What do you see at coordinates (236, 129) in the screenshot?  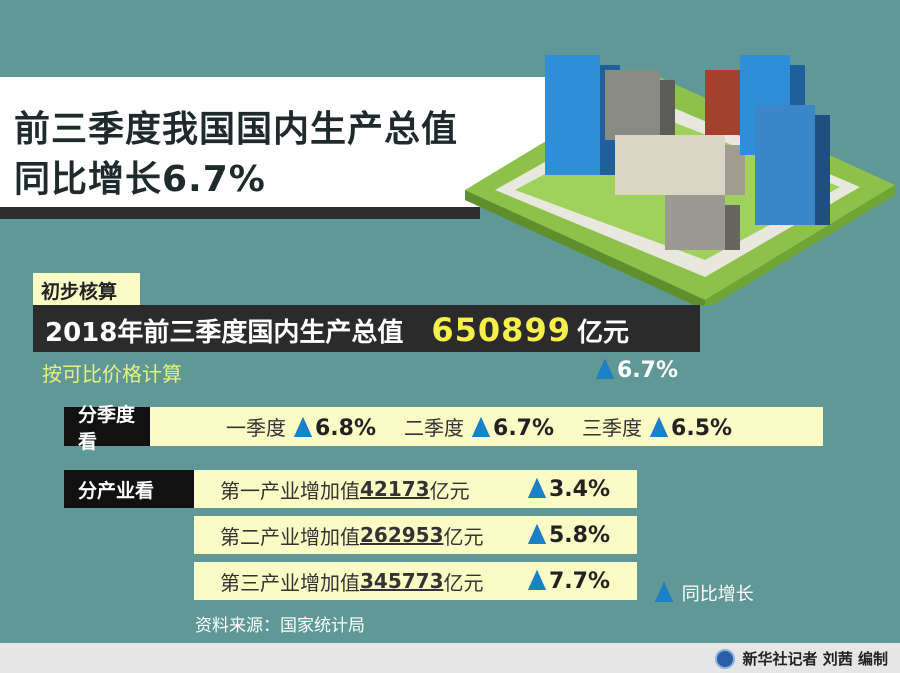 I see `title-line-1: 前三季度我国国内生产总值` at bounding box center [236, 129].